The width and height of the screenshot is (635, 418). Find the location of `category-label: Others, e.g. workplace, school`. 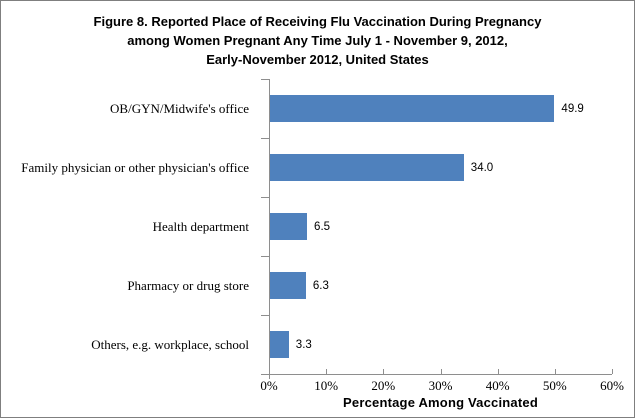

category-label: Others, e.g. workplace, school is located at coordinates (170, 344).